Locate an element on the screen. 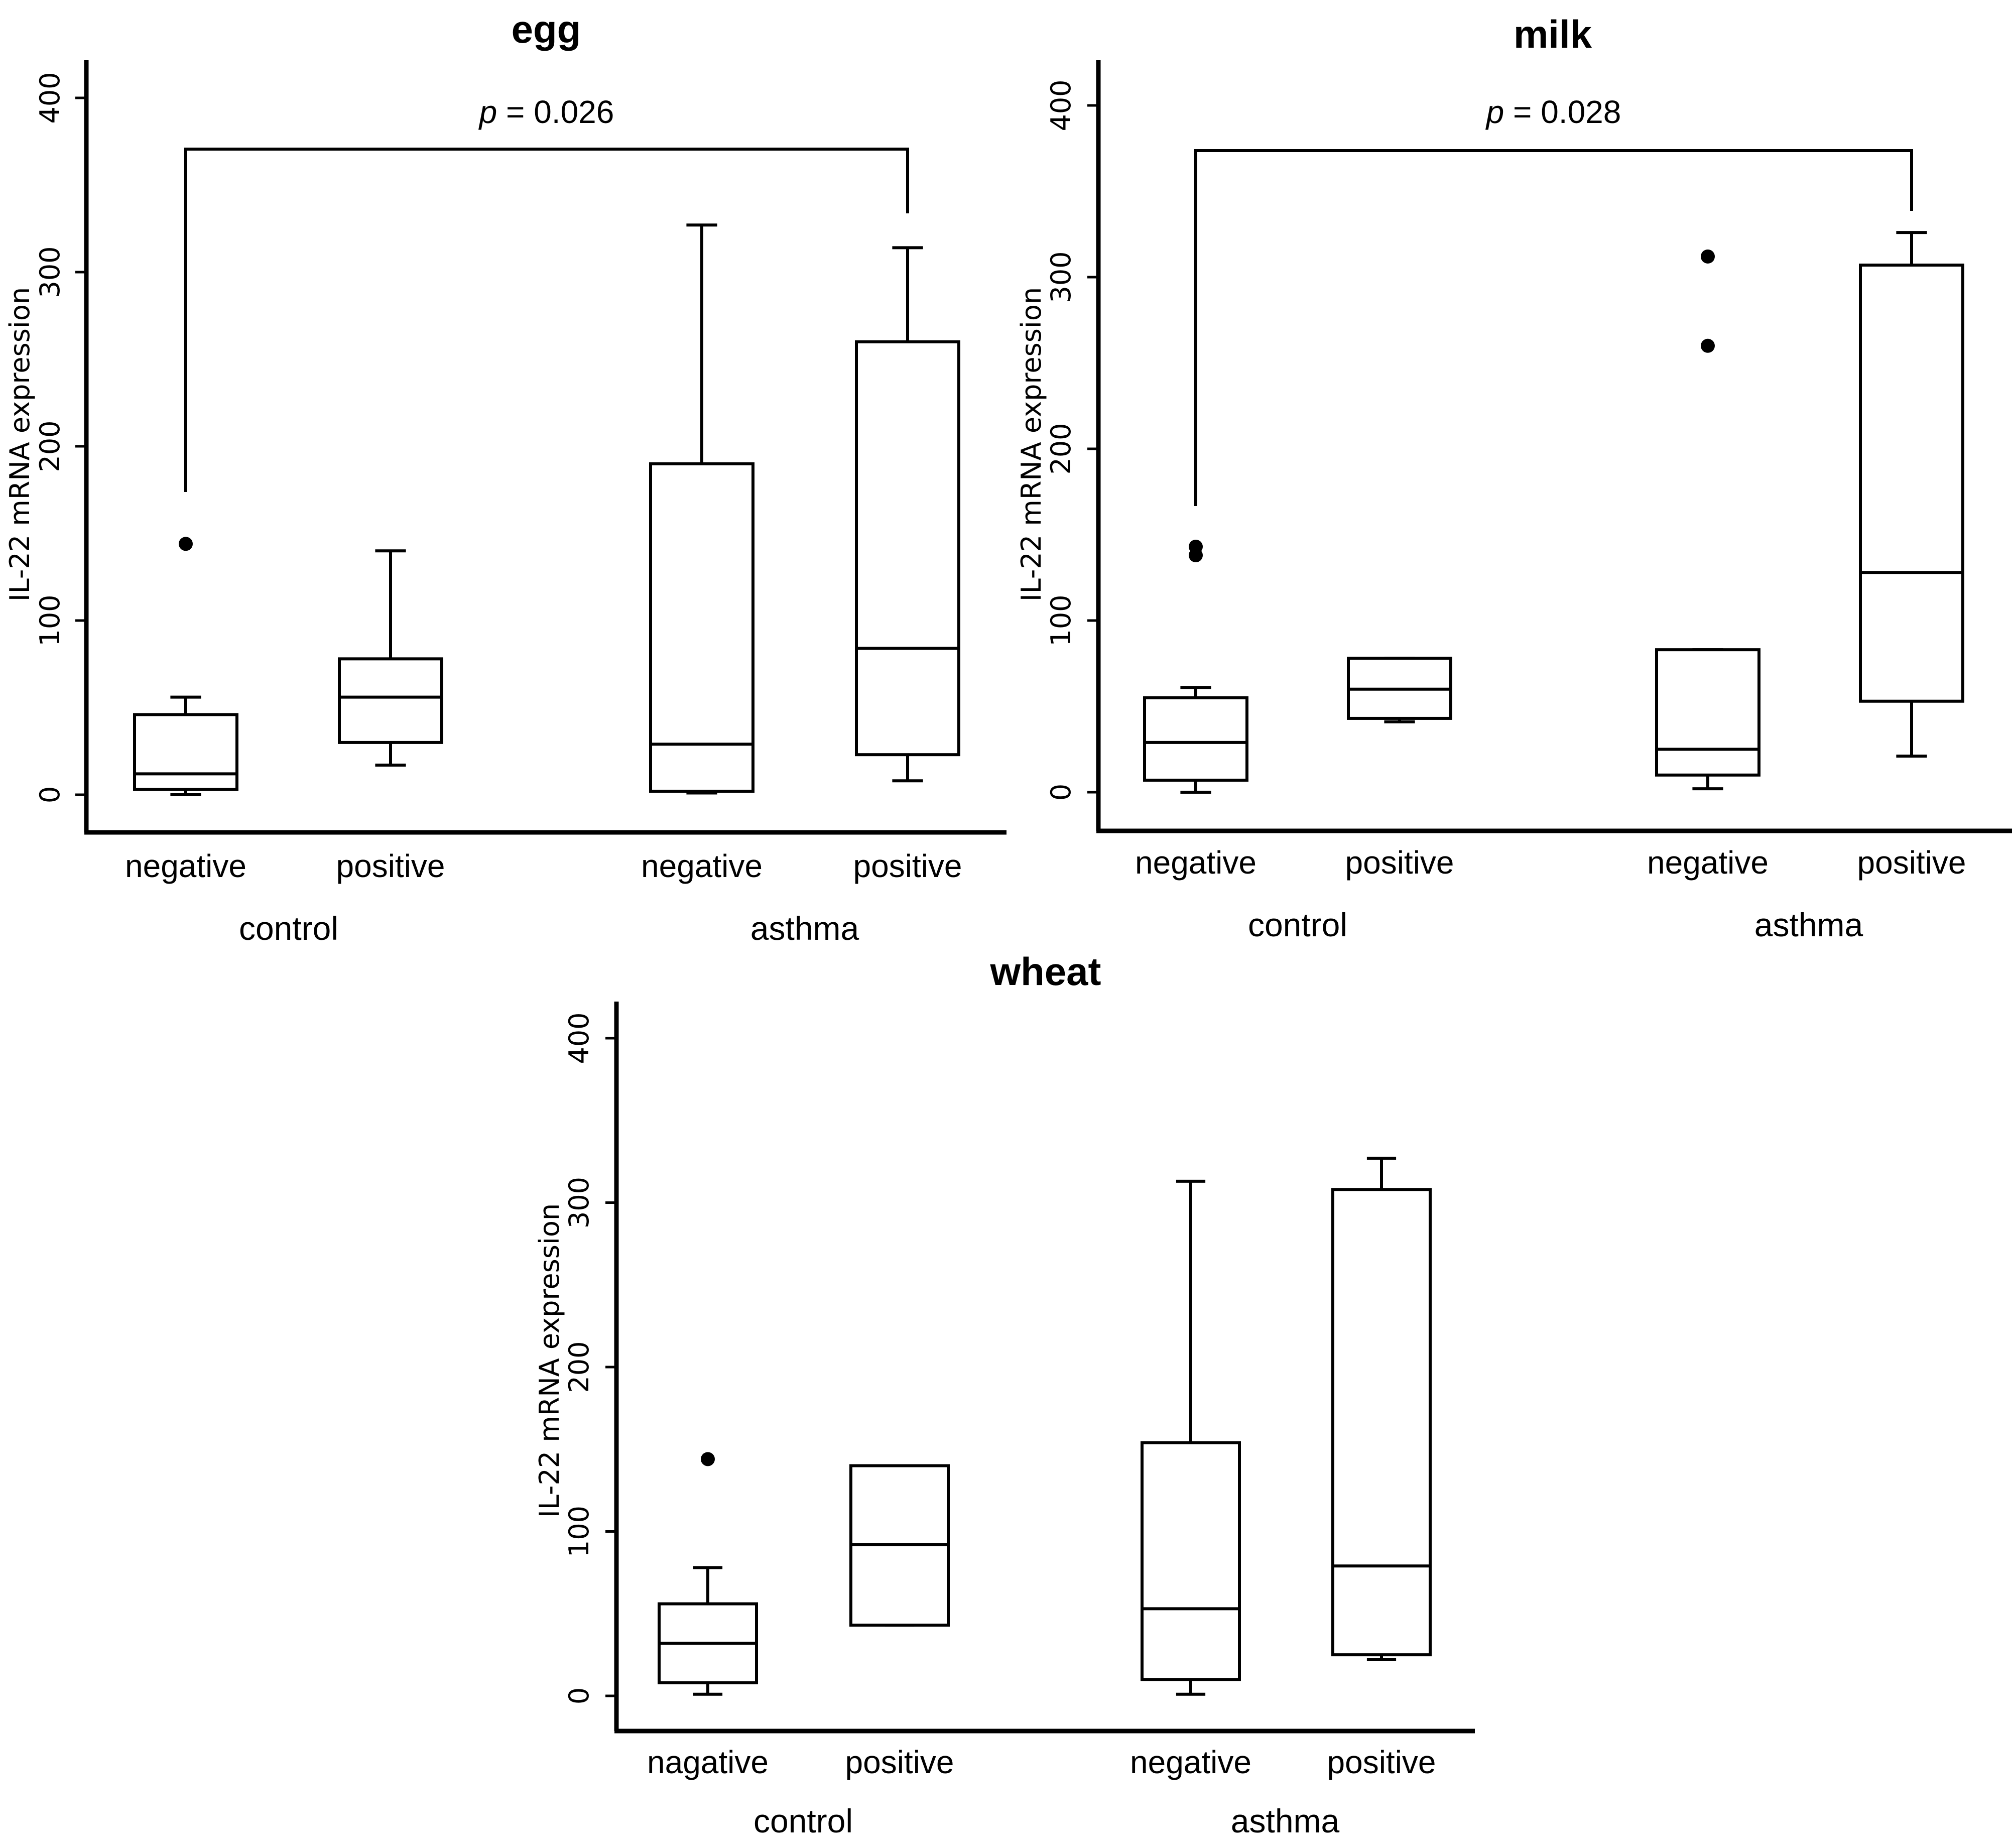  p-value-label: p = 0.028 is located at coordinates (1553, 112).